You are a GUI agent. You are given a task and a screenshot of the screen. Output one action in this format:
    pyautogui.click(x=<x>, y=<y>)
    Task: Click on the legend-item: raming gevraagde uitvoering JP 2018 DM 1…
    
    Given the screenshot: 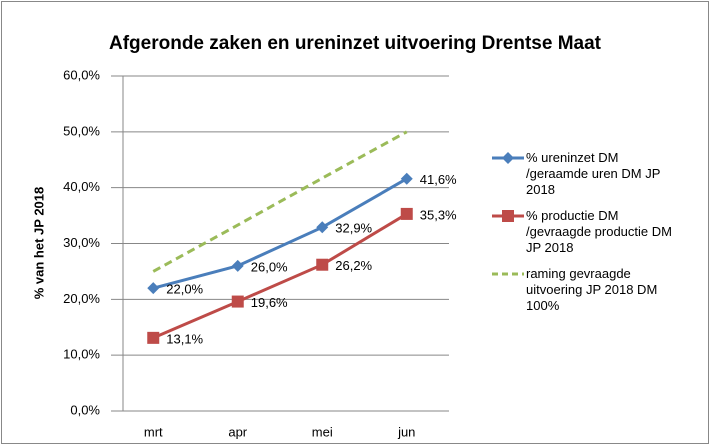 What is the action you would take?
    pyautogui.click(x=585, y=290)
    